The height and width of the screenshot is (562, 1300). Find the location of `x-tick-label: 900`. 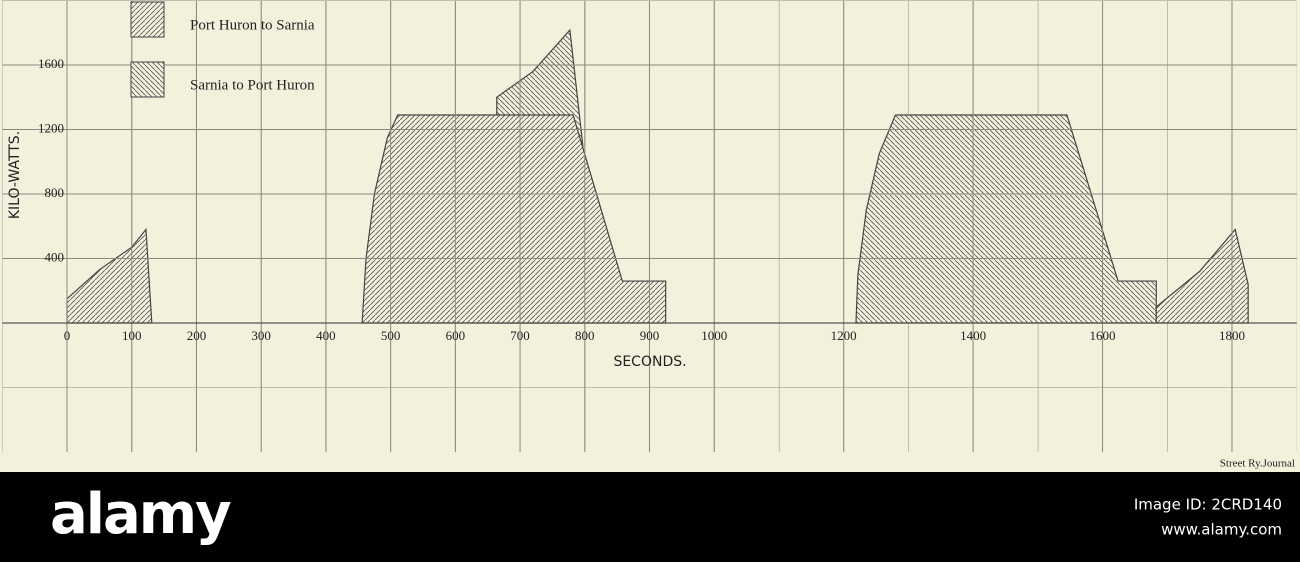

x-tick-label: 900 is located at coordinates (650, 335).